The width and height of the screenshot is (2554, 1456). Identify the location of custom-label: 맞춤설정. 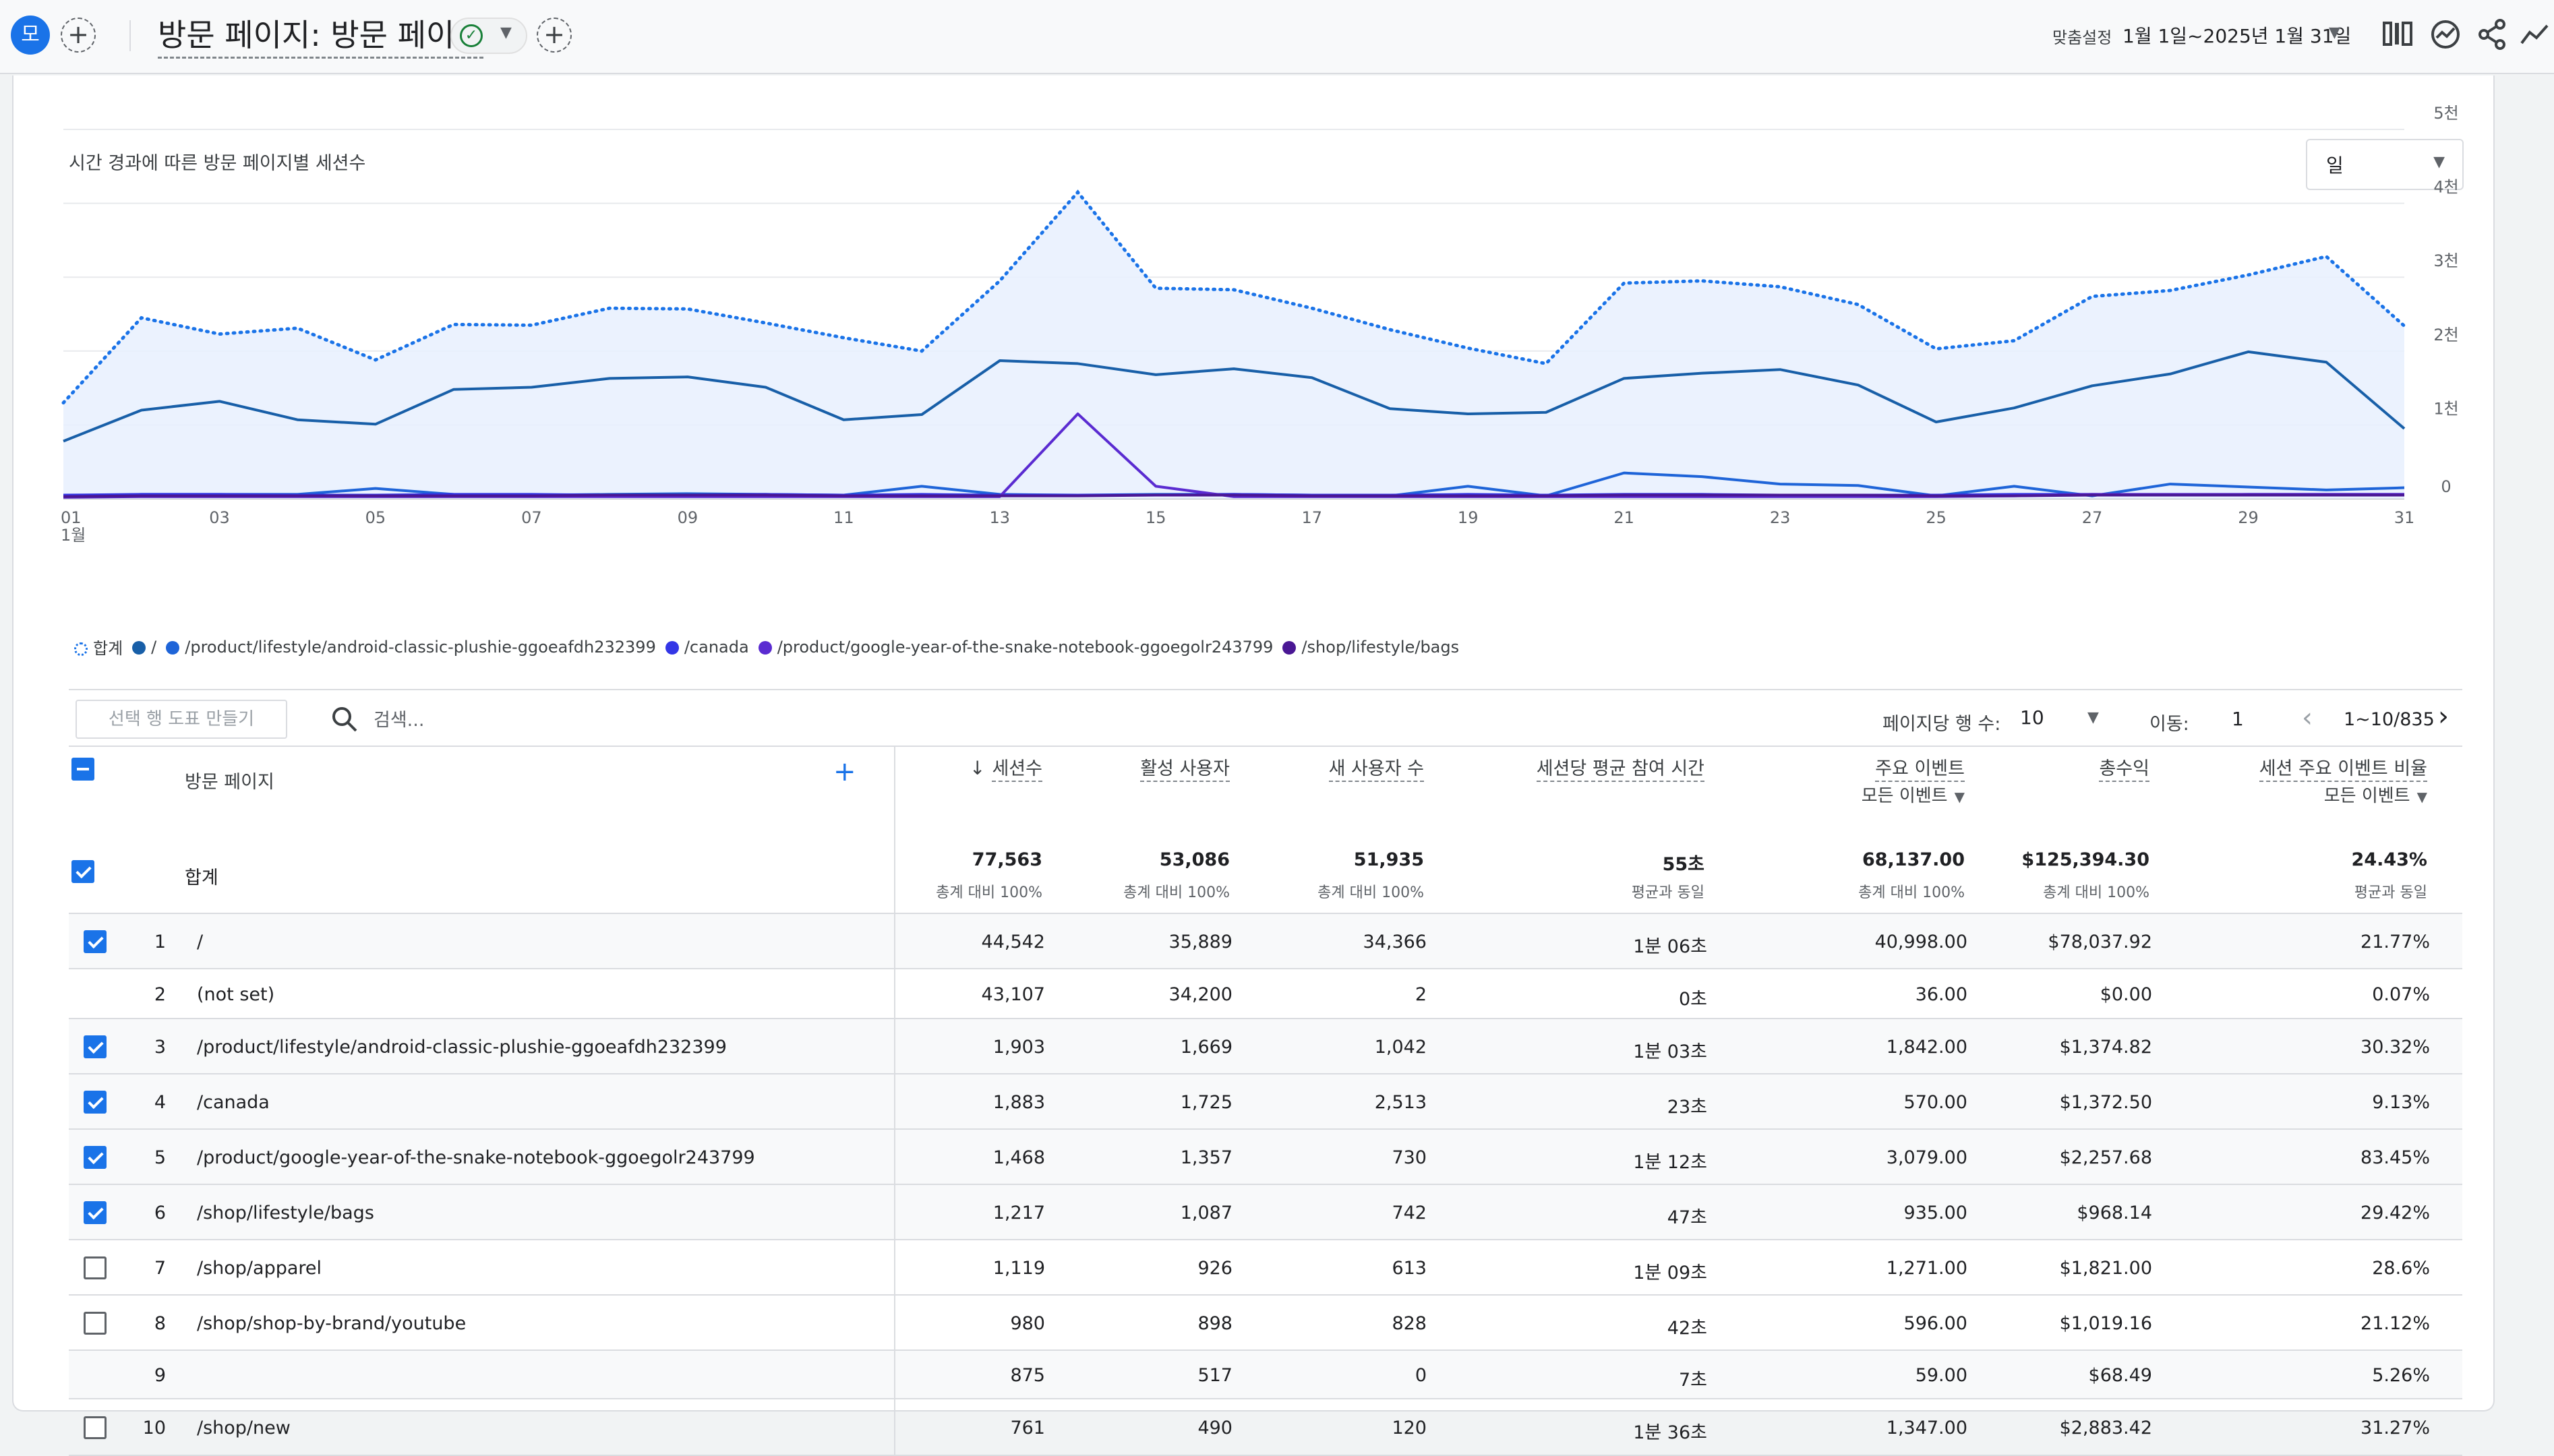
(2082, 37).